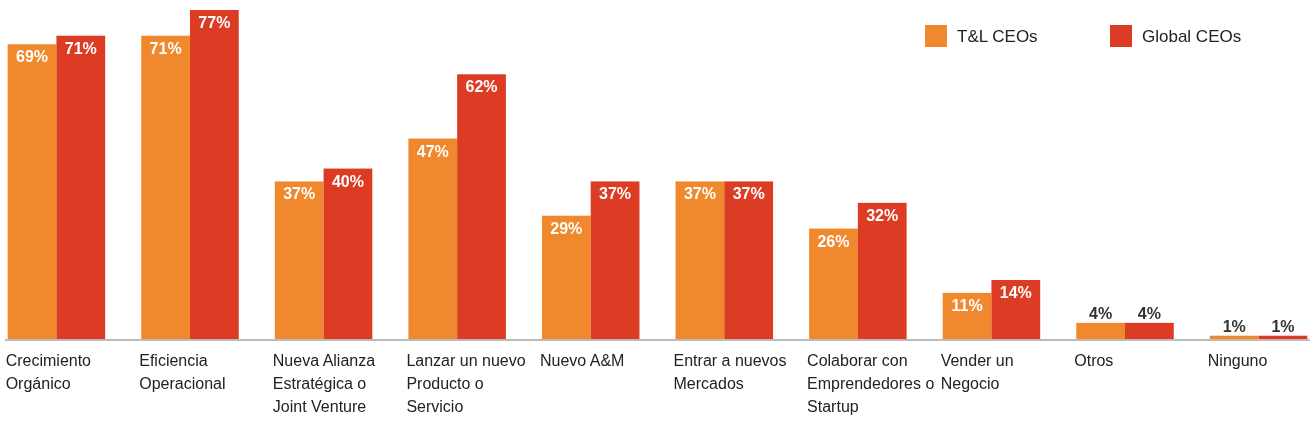 This screenshot has width=1314, height=423. I want to click on legend-label: T&L CEOs, so click(997, 36).